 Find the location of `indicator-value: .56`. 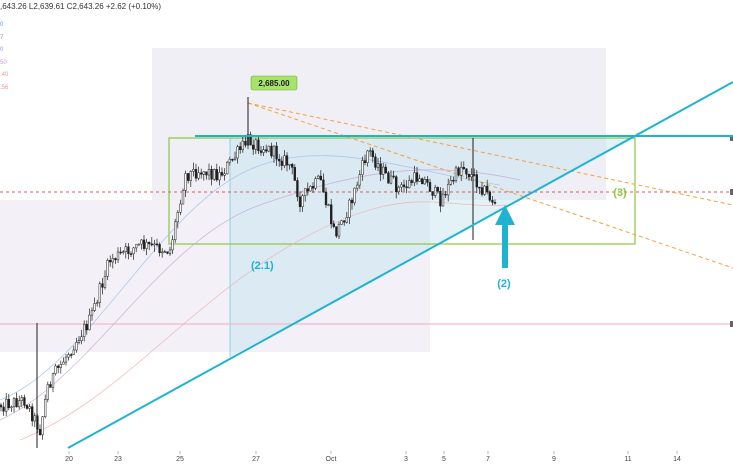

indicator-value: .56 is located at coordinates (4, 87).